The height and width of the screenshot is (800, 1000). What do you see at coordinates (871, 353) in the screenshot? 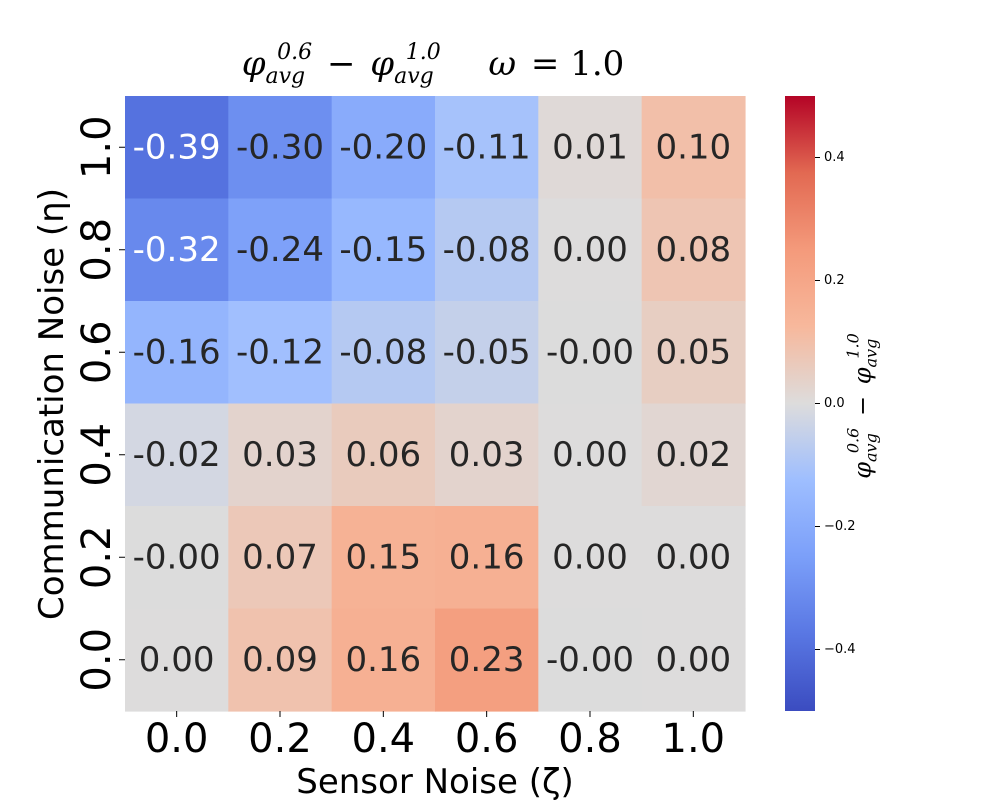
I see `cbar-label-rhs-subscript: avg` at bounding box center [871, 353].